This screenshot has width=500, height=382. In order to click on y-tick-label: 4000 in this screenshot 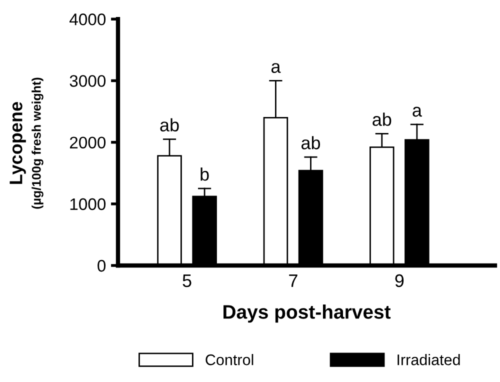, I will do `click(88, 20)`.